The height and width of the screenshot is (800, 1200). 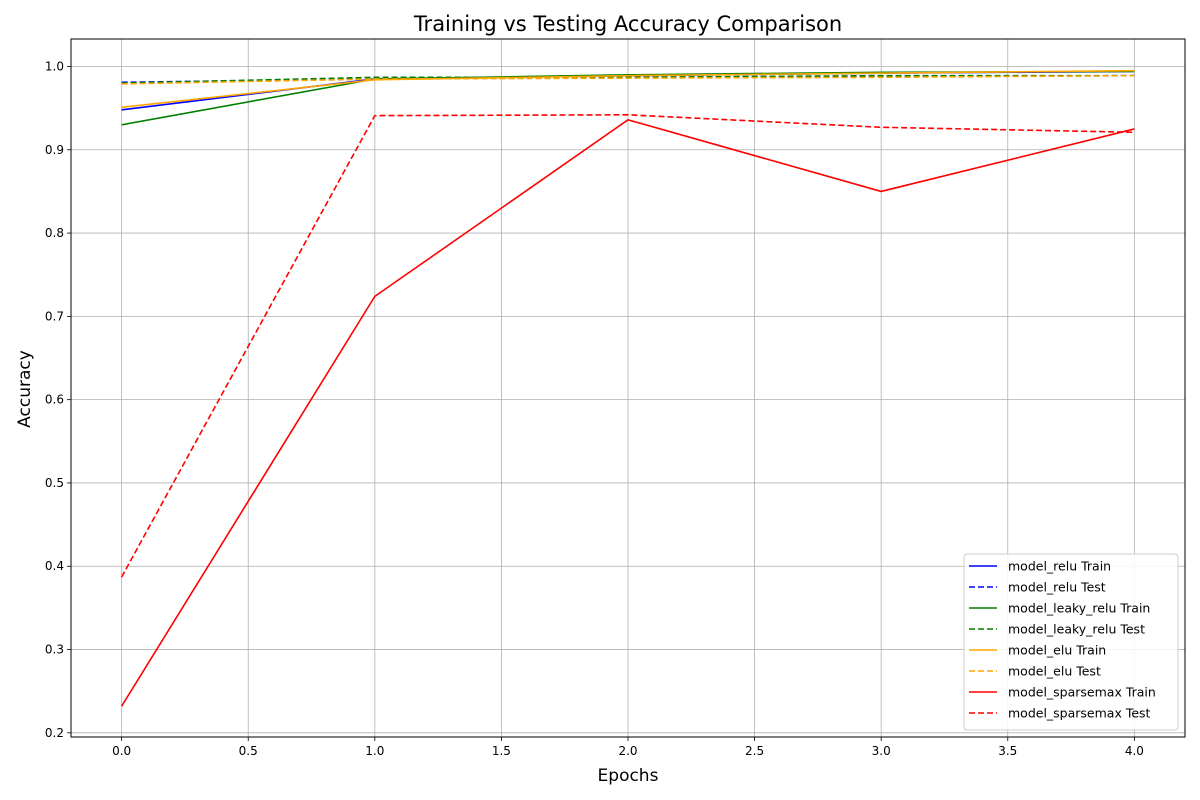 What do you see at coordinates (1059, 566) in the screenshot?
I see `legend-label: model_relu Train` at bounding box center [1059, 566].